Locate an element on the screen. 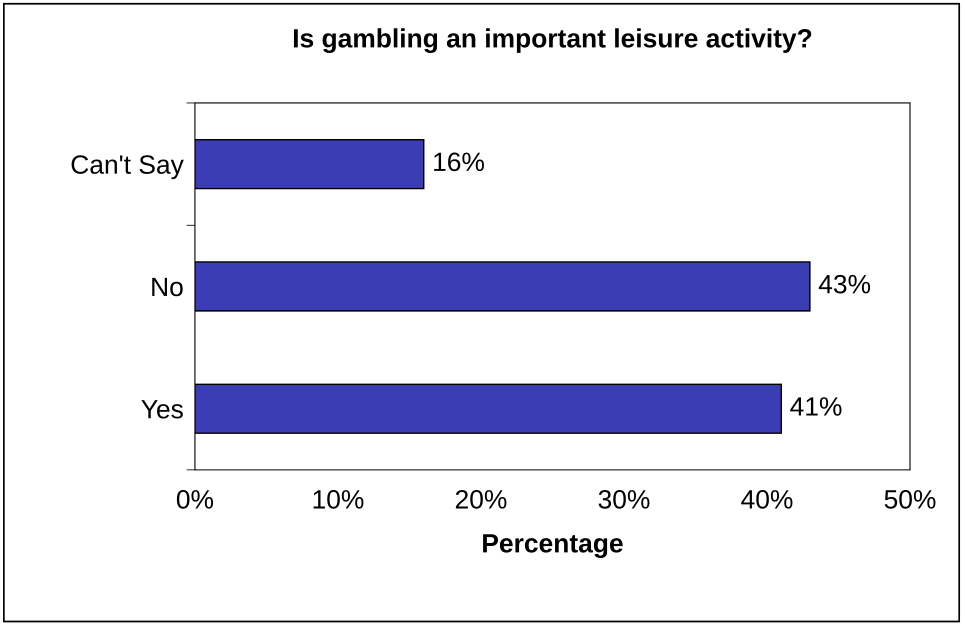 The height and width of the screenshot is (624, 965). y-tick-label: No is located at coordinates (167, 287).